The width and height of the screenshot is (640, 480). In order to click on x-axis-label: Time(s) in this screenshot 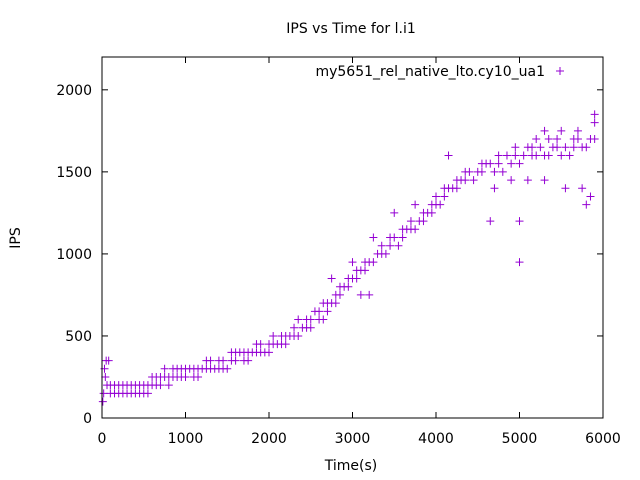, I will do `click(350, 466)`.